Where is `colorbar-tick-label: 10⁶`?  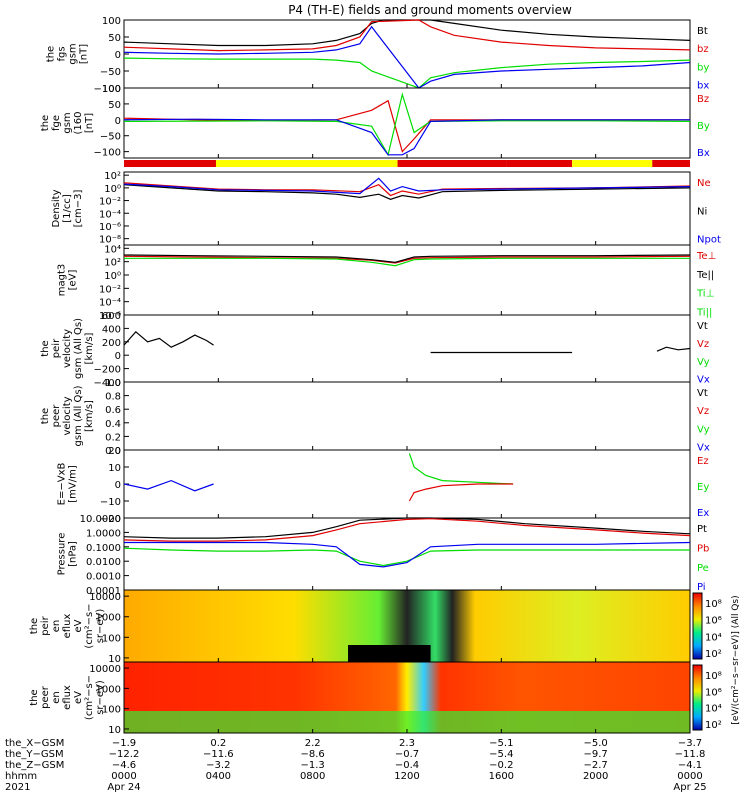 colorbar-tick-label: 10⁶ is located at coordinates (713, 621).